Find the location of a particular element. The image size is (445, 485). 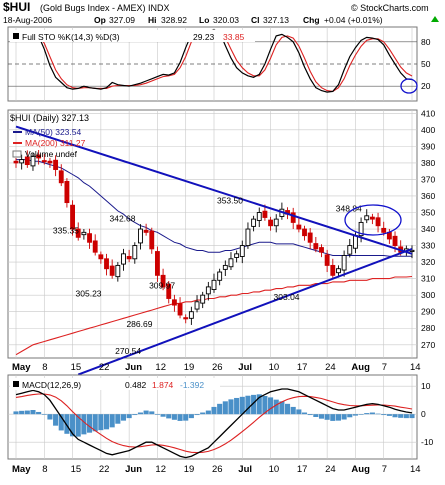

price-tick-label: 330 is located at coordinates (428, 246).